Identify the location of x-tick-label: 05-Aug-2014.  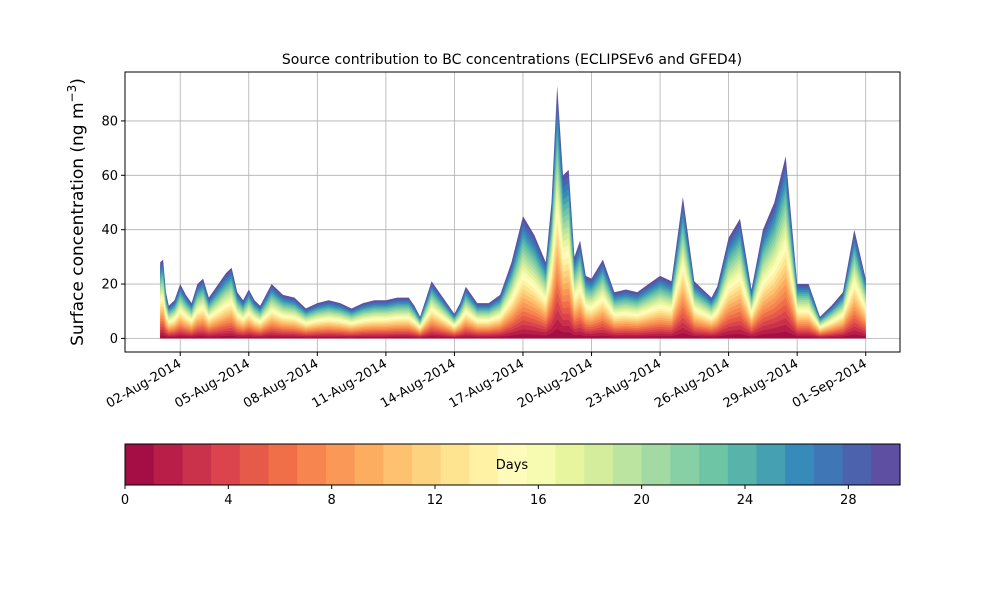
(212, 383).